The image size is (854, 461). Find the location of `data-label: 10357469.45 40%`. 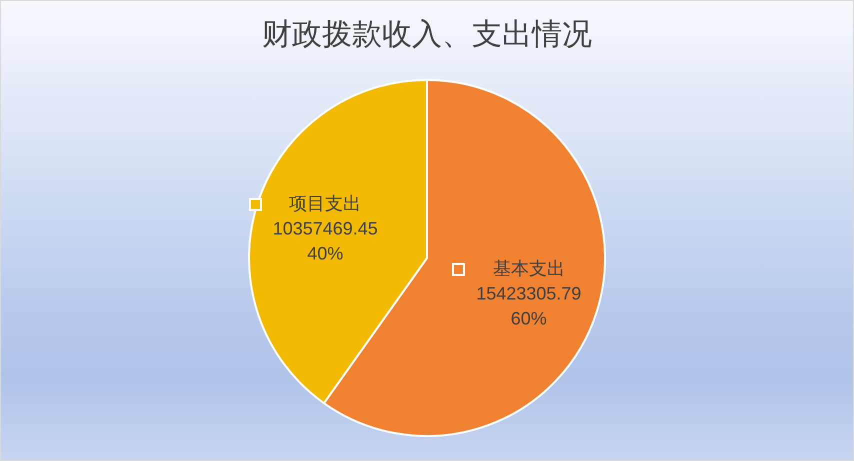

data-label: 10357469.45 40% is located at coordinates (325, 241).